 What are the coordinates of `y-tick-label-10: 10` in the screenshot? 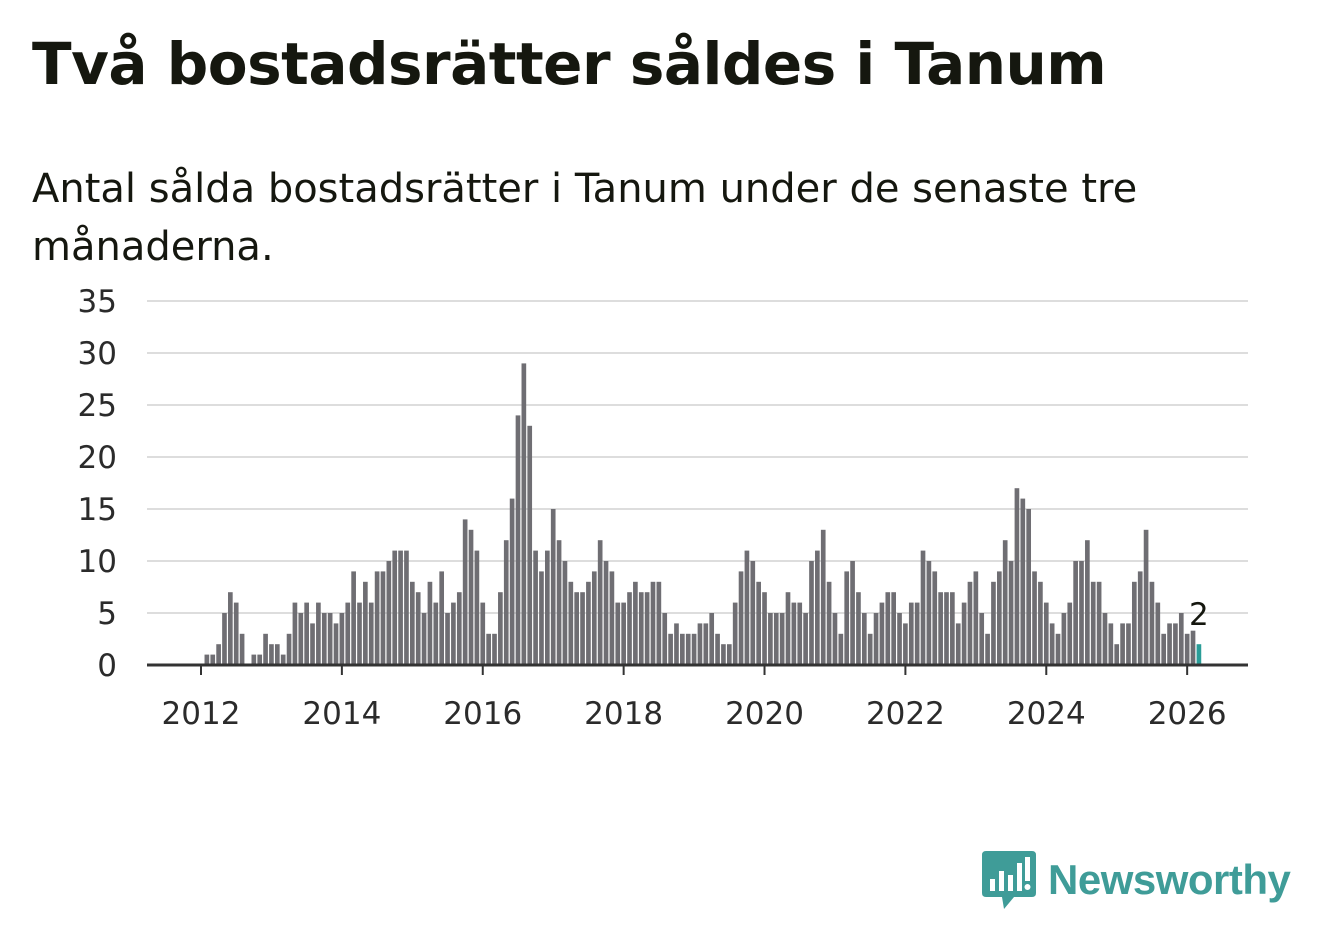 It's located at (97, 562).